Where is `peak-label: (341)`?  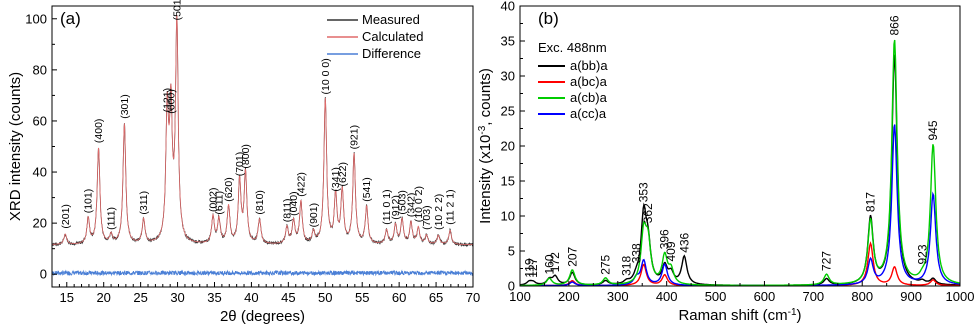 peak-label: (341) is located at coordinates (336, 179).